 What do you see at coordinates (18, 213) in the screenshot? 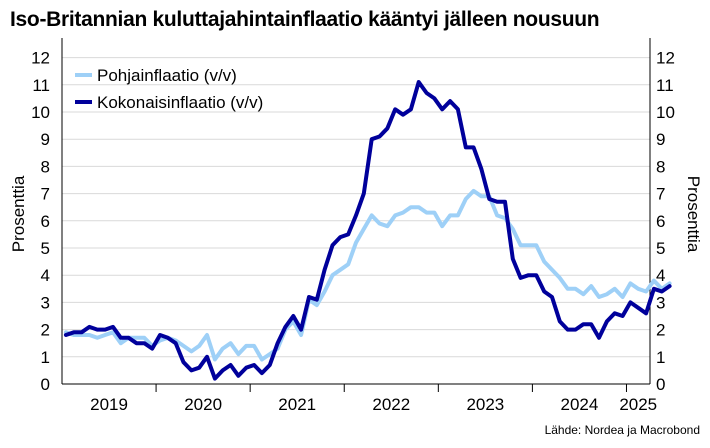
I see `y-axis-label-left: Prosenttia` at bounding box center [18, 213].